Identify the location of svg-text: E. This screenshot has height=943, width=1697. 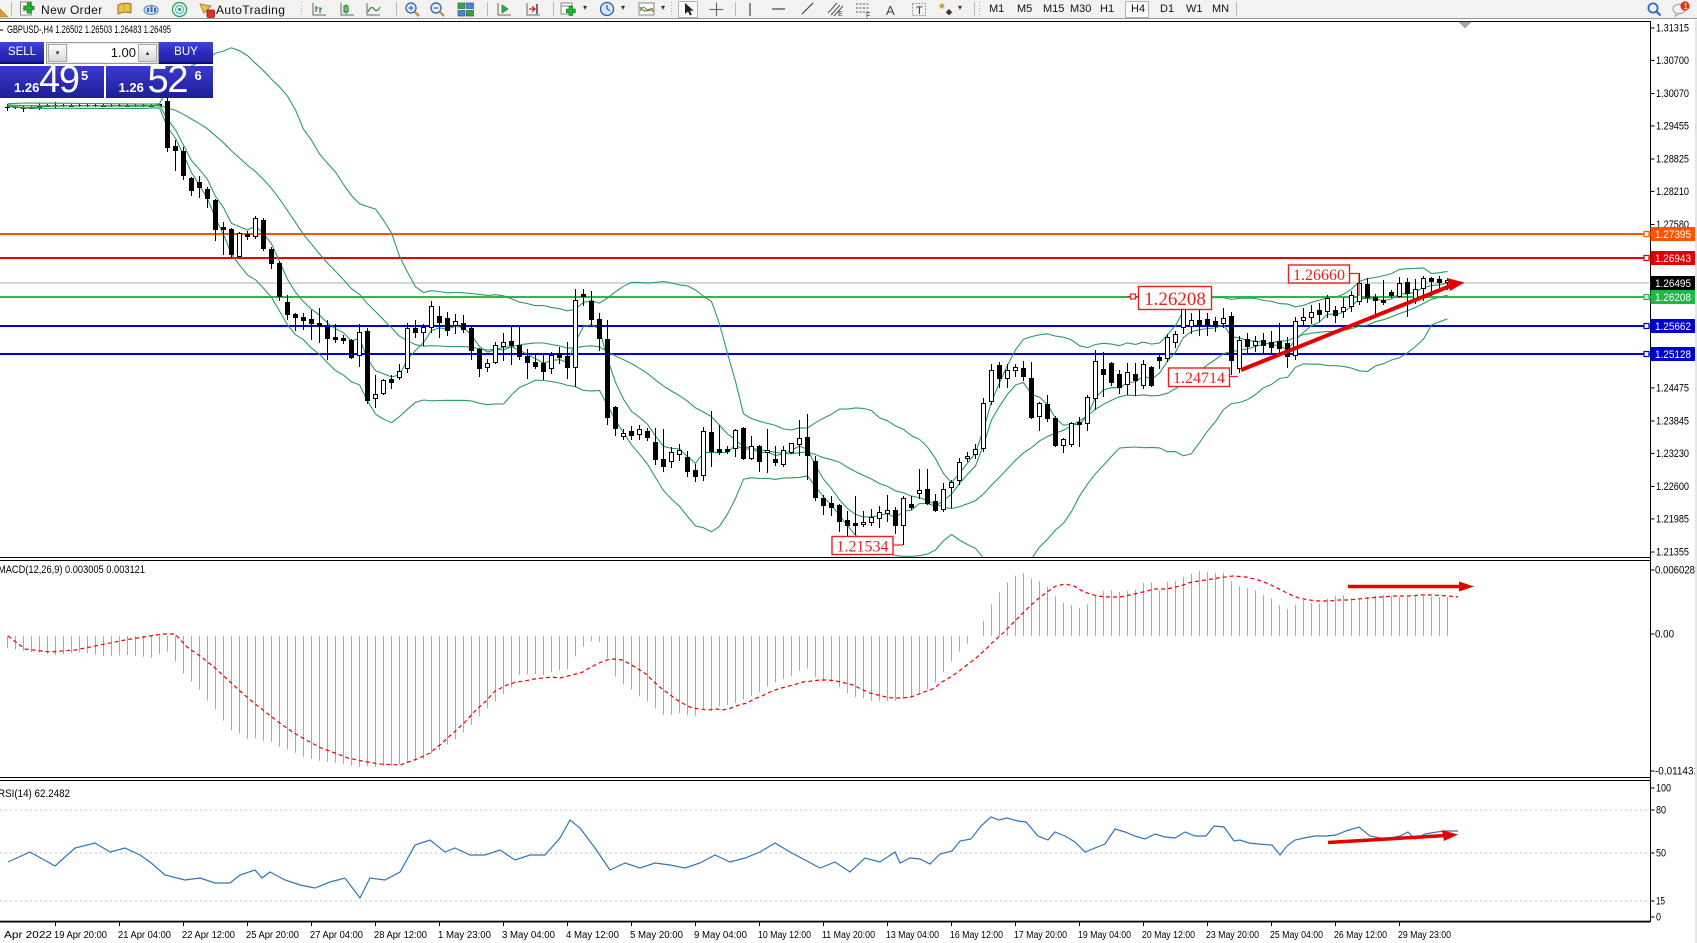
(840, 14).